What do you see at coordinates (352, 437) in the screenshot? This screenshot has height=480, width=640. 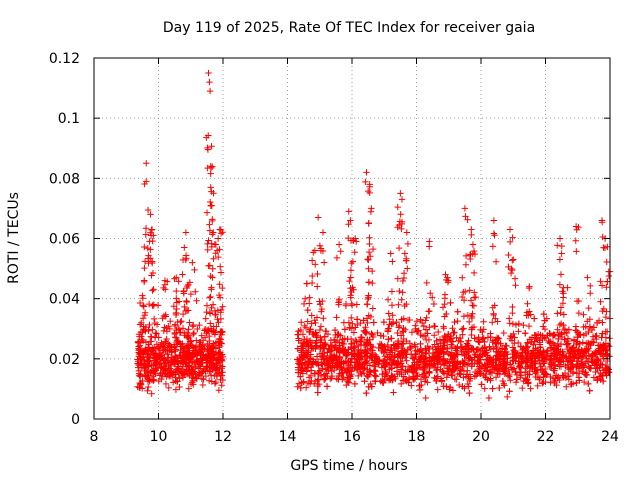 I see `x-tick-label: 16` at bounding box center [352, 437].